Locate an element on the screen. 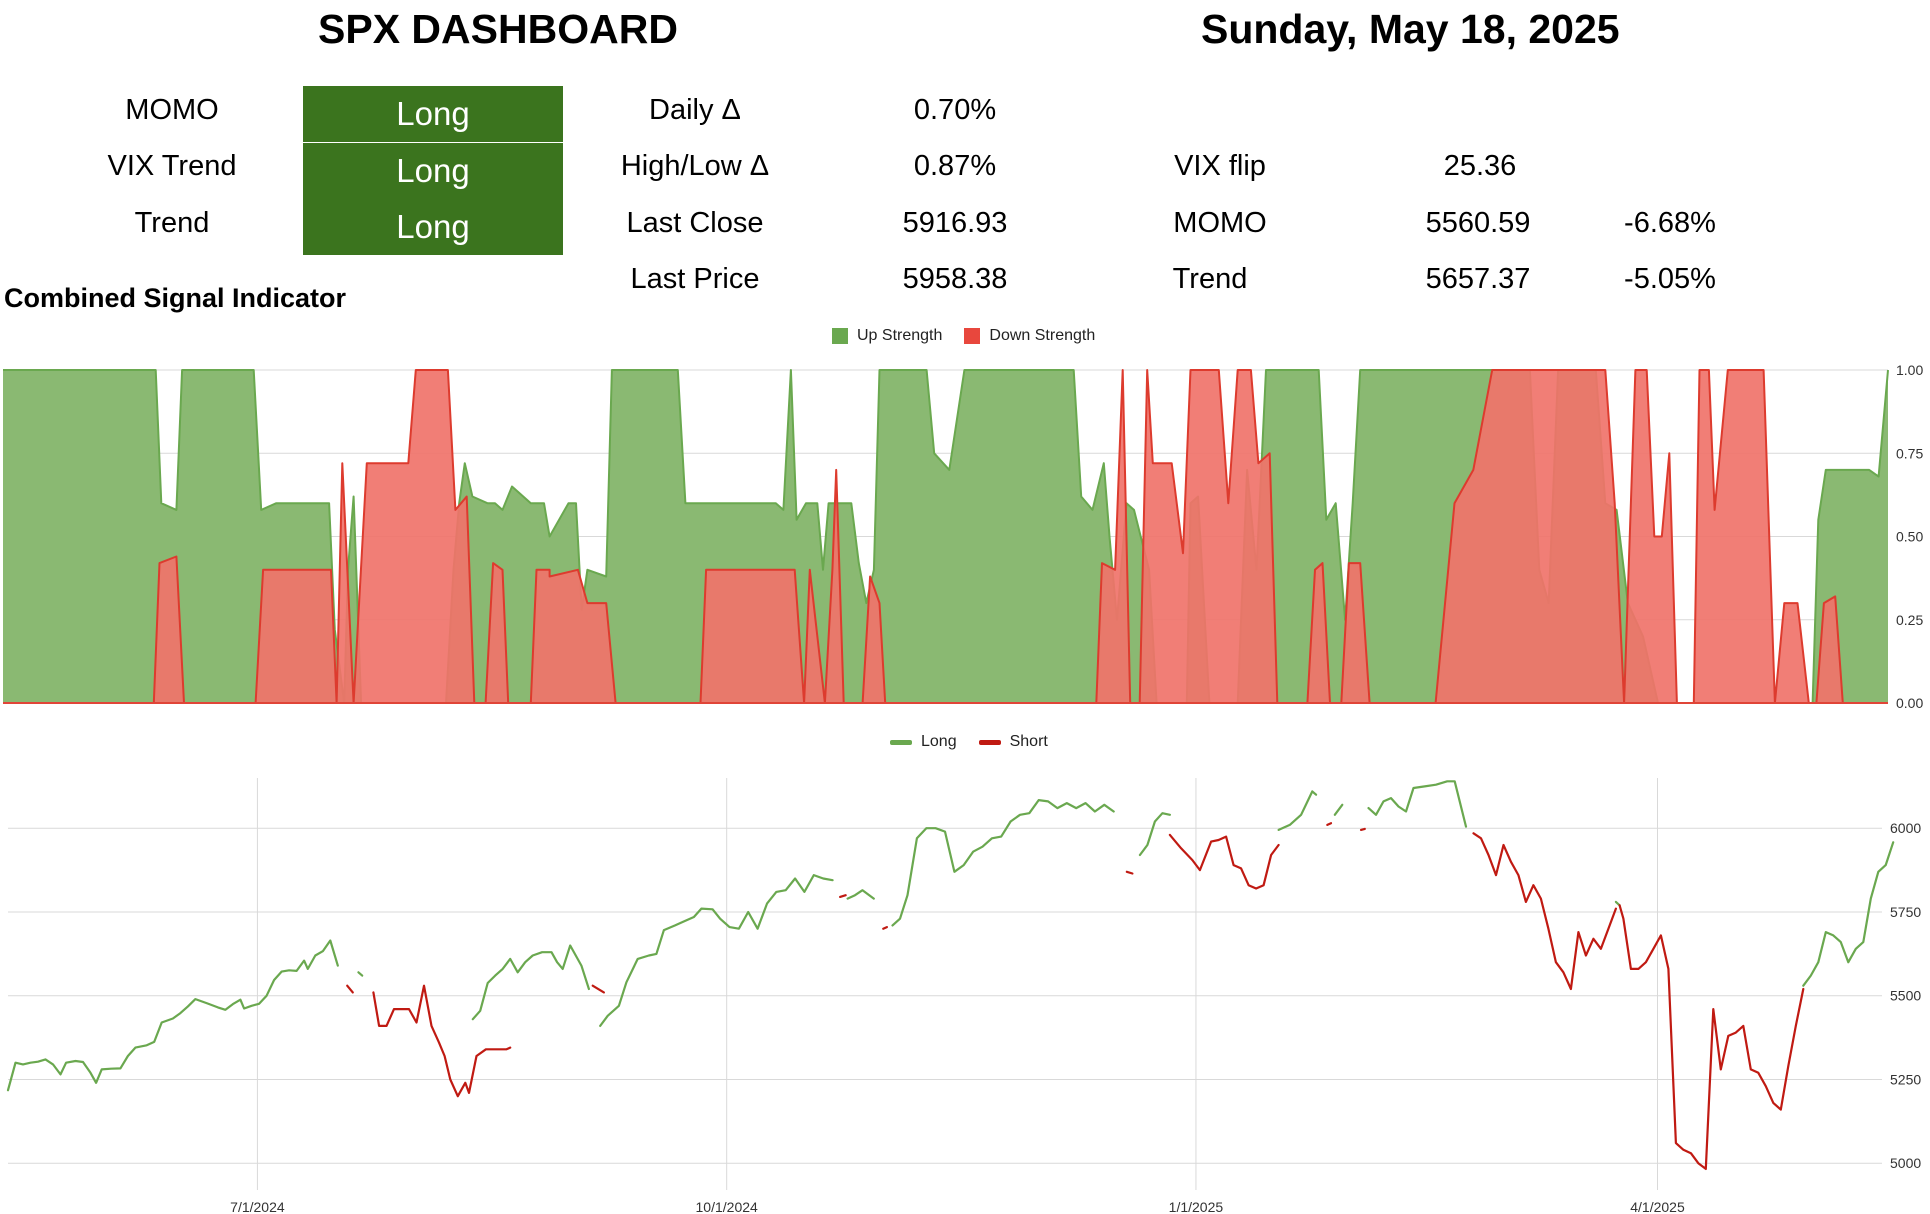 This screenshot has width=1930, height=1214. signal-y-tick-label: 0.25 is located at coordinates (1909, 620).